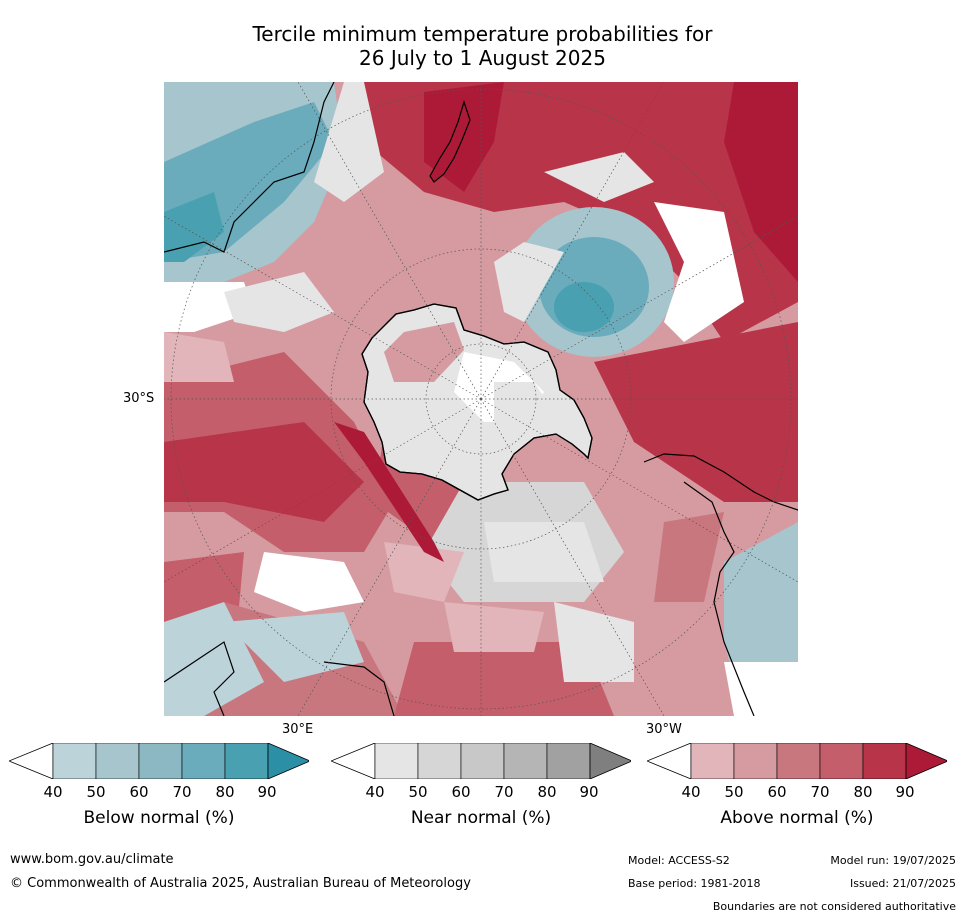 The image size is (965, 919). Describe the element at coordinates (298, 729) in the screenshot. I see `lon-label-30e: 30°E` at that location.